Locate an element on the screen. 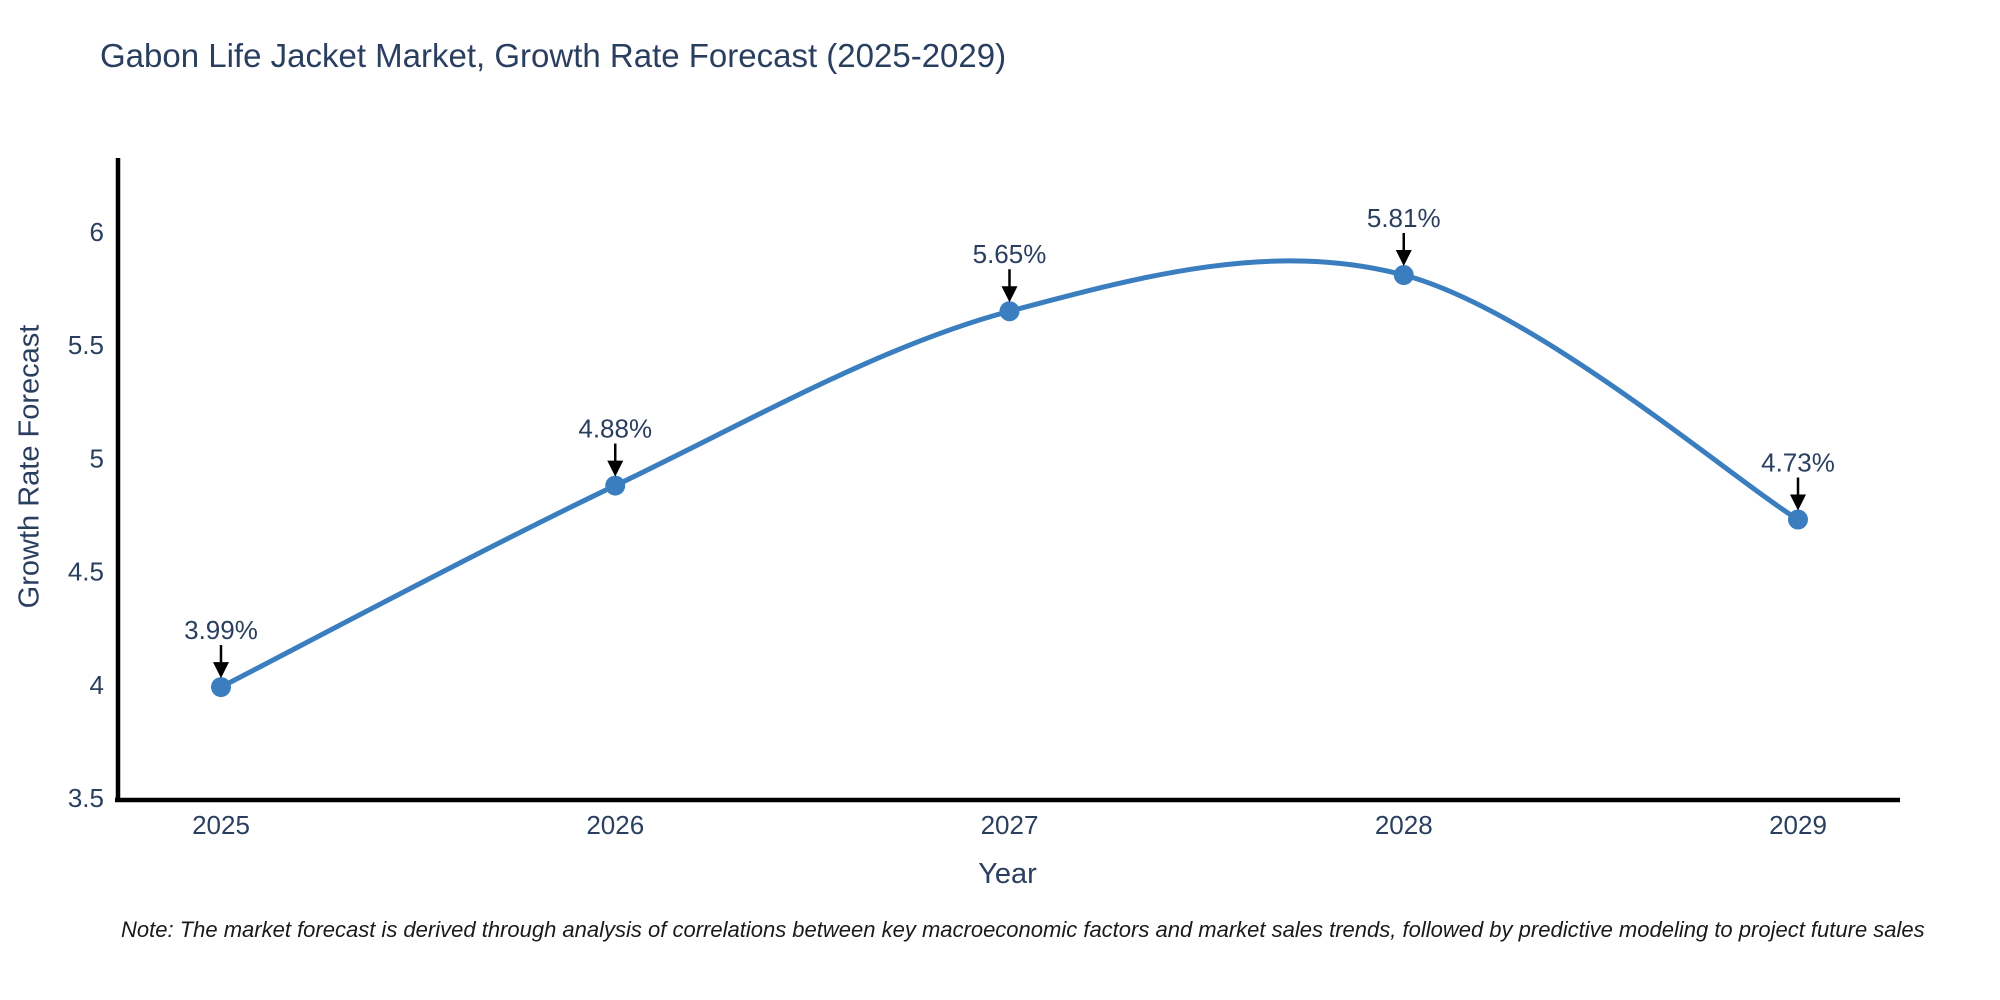 Image resolution: width=2000 pixels, height=1000 pixels. x-tick-label: 2029 is located at coordinates (1798, 825).